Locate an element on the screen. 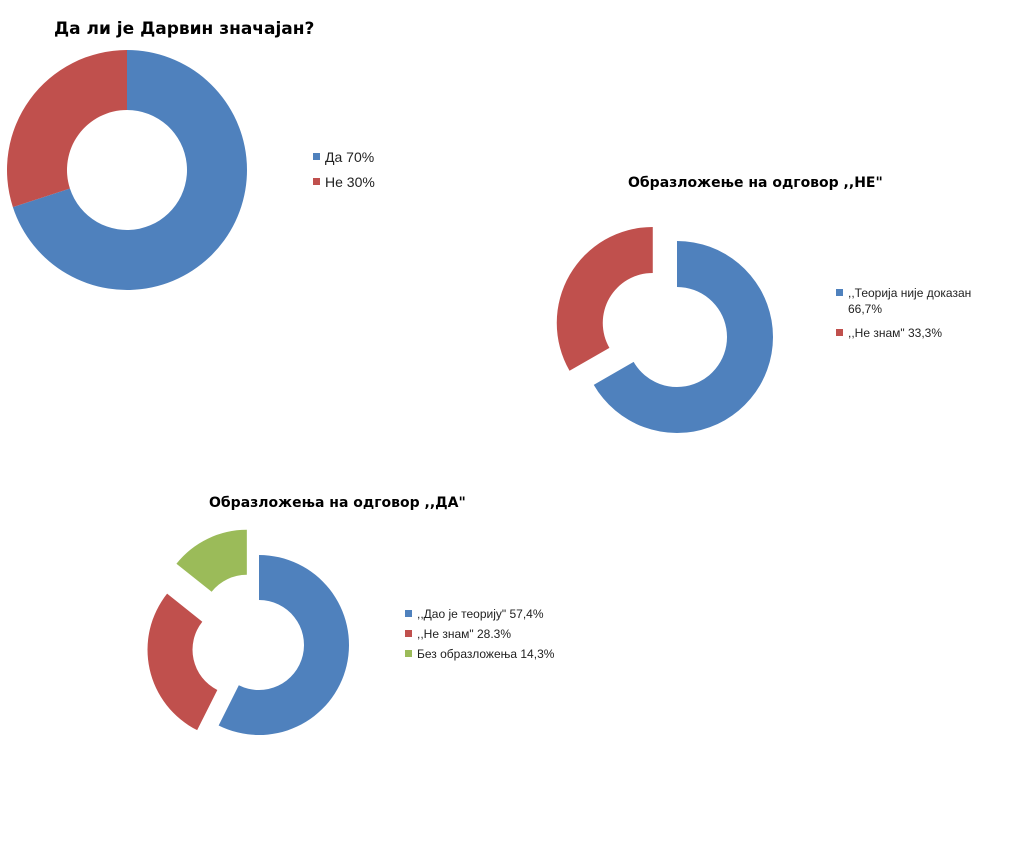 The width and height of the screenshot is (1024, 844). chart-1-donut is located at coordinates (127, 170).